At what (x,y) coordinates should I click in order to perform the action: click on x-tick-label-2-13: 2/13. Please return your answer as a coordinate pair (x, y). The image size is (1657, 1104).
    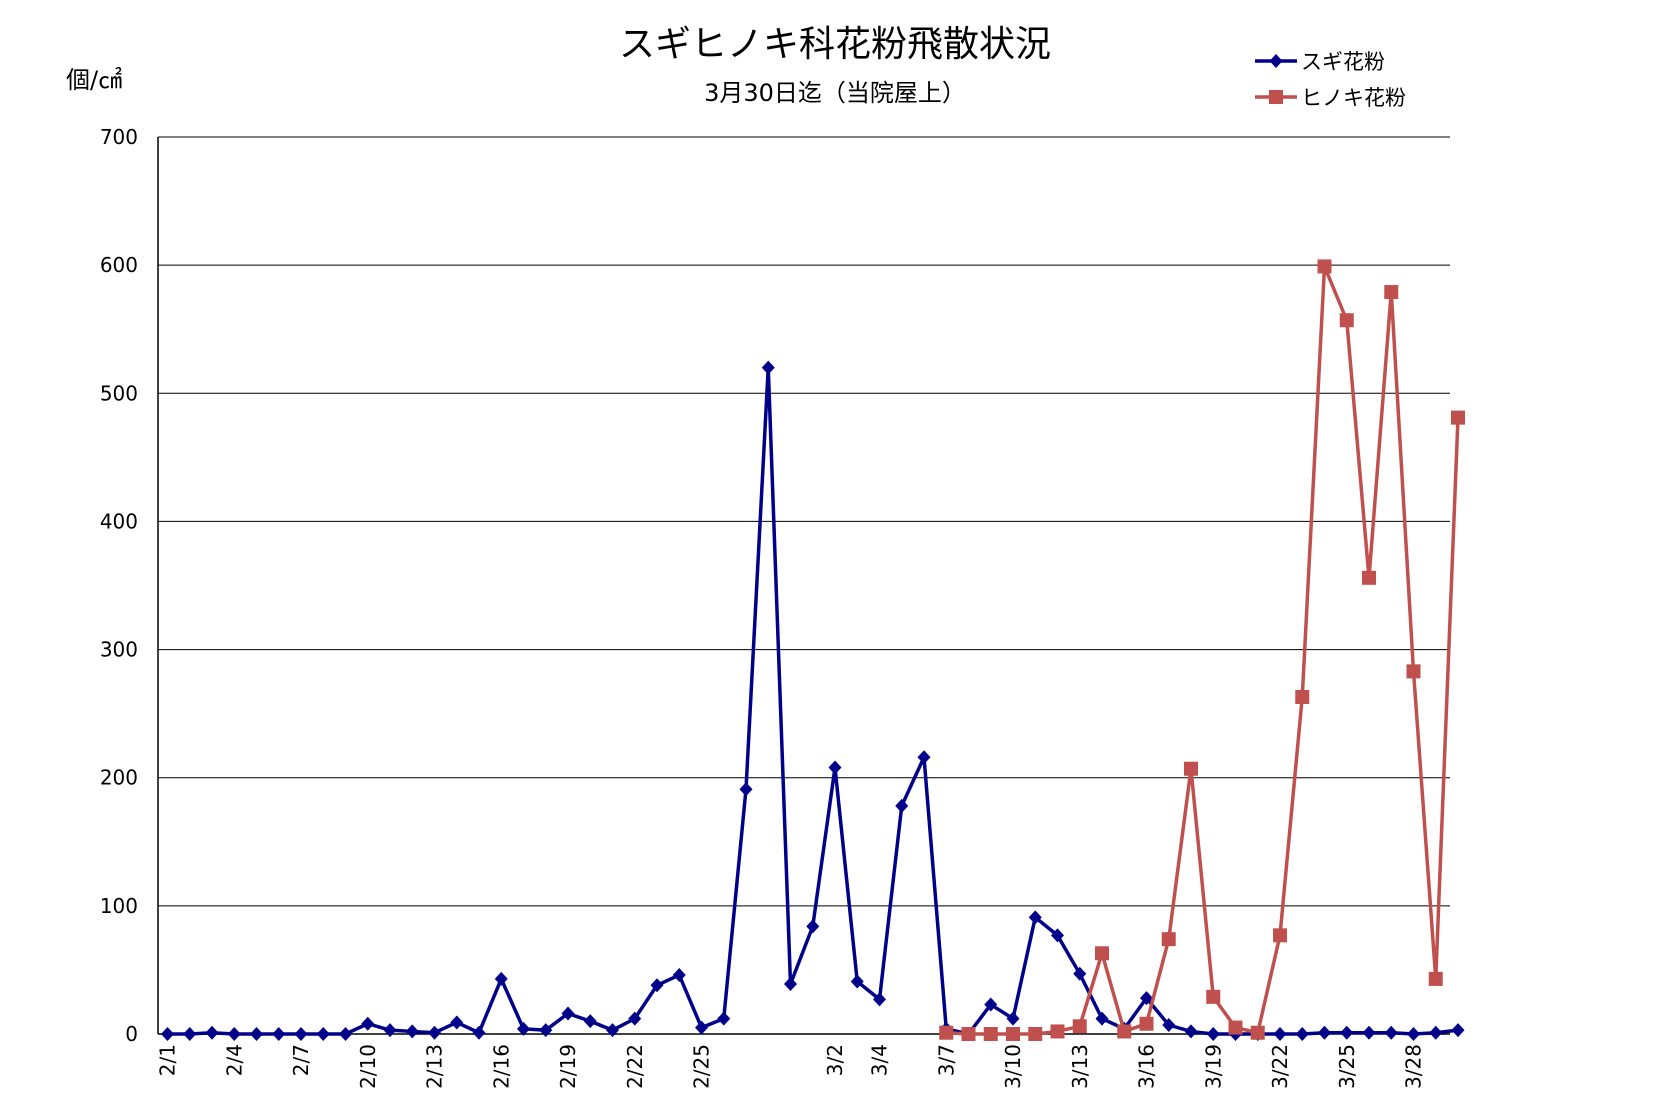
    Looking at the image, I should click on (435, 1066).